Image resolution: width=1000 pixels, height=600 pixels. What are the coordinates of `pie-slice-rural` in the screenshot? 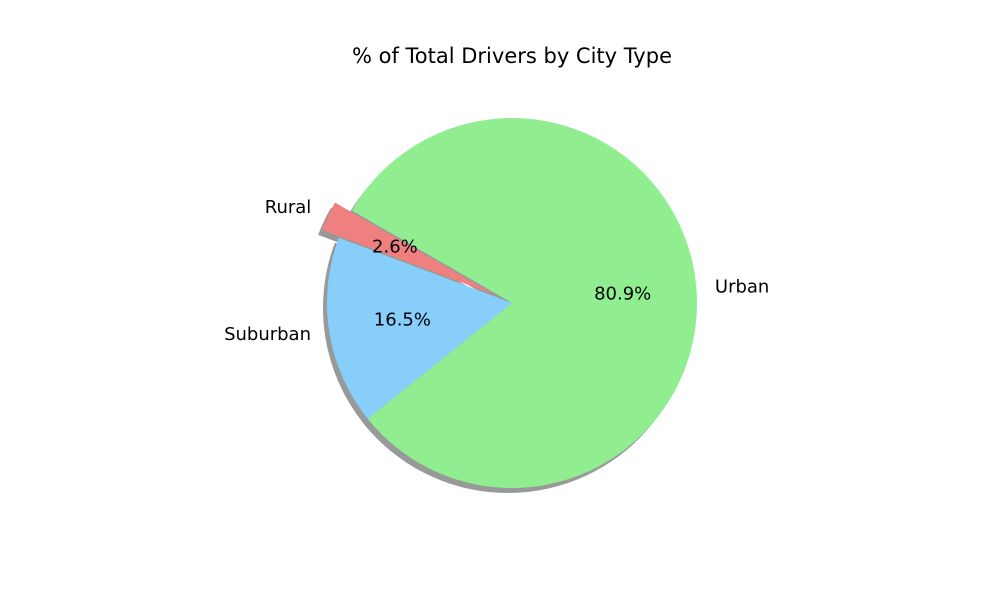 It's located at (409, 249).